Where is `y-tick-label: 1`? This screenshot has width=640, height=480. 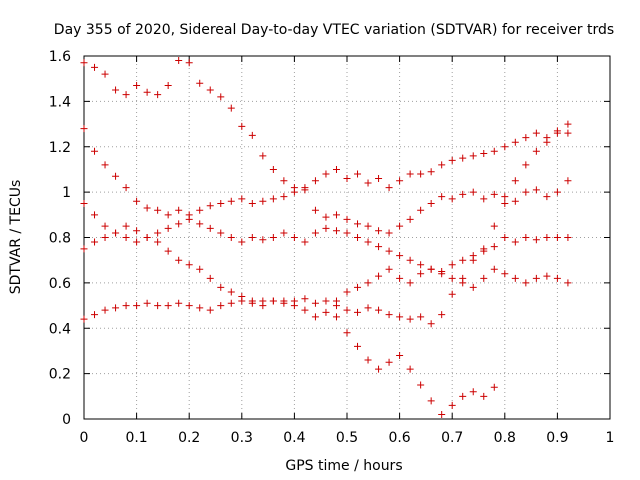 y-tick-label: 1 is located at coordinates (66, 193).